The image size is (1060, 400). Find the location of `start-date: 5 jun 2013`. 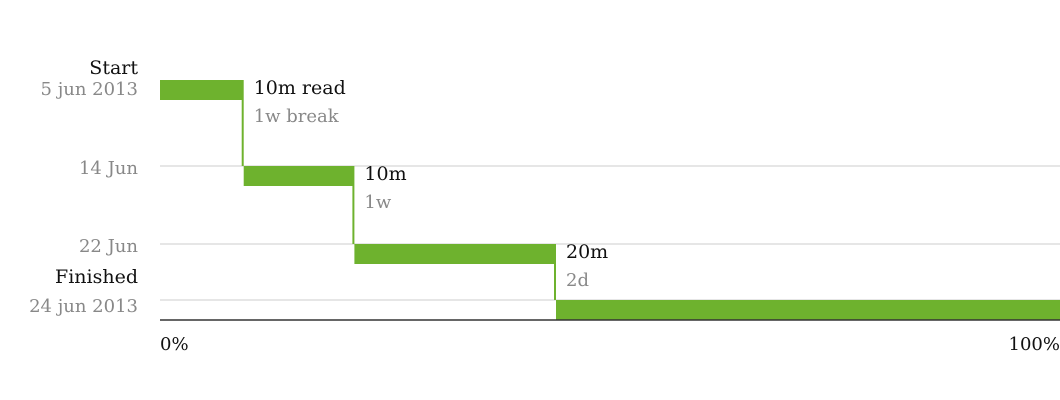

start-date: 5 jun 2013 is located at coordinates (89, 89).